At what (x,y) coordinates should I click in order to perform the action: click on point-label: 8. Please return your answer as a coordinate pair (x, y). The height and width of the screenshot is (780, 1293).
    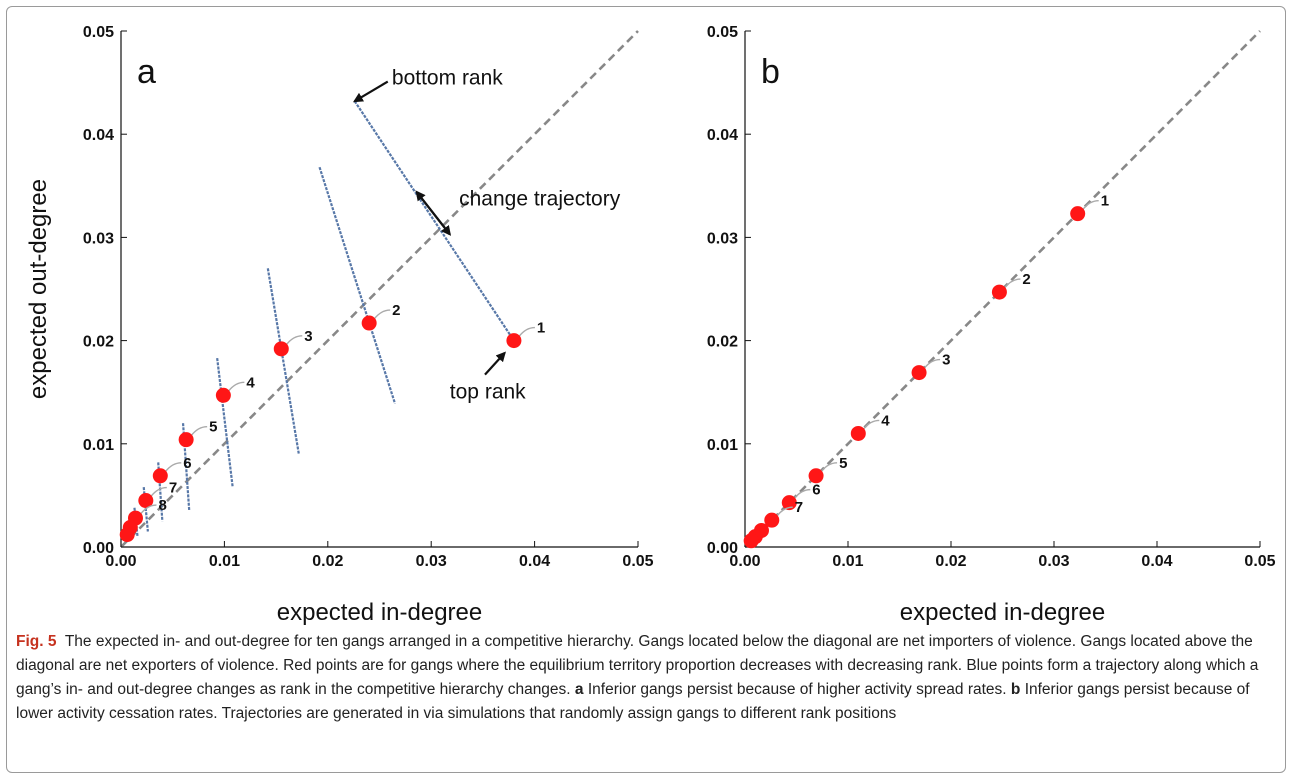
    Looking at the image, I should click on (162, 505).